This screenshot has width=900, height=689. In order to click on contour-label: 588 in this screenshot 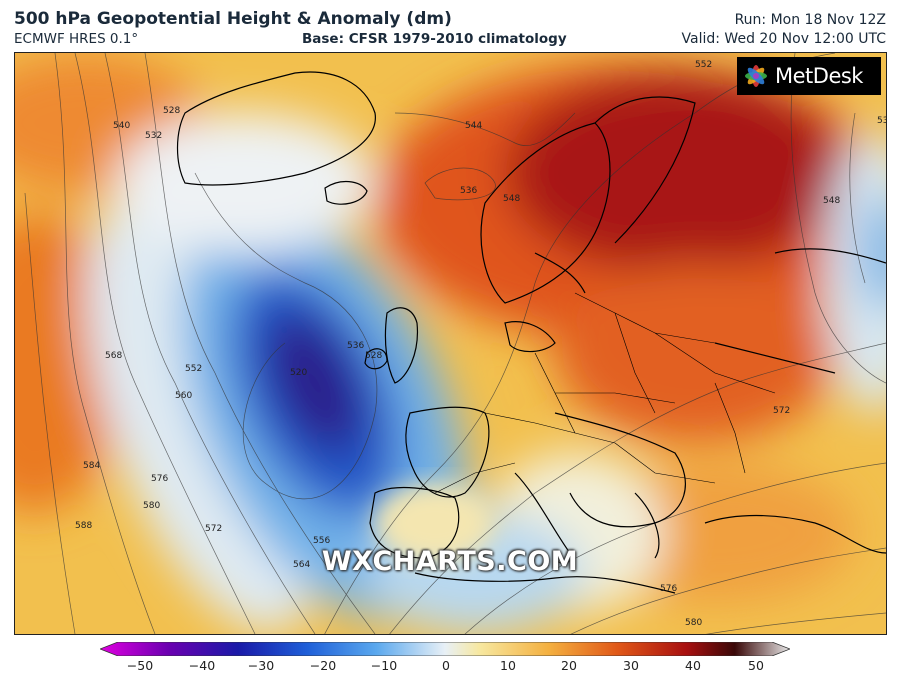, I will do `click(83, 526)`.